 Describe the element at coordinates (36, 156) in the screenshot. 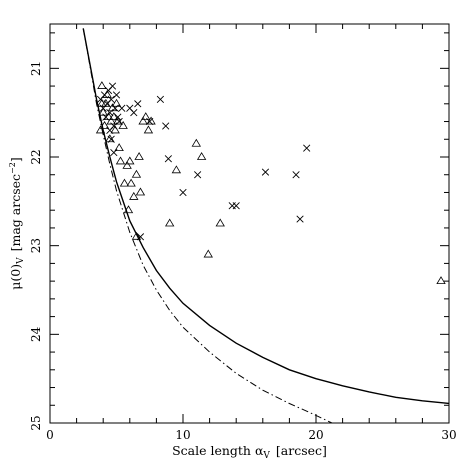

I see `y-tick-label: 22` at that location.